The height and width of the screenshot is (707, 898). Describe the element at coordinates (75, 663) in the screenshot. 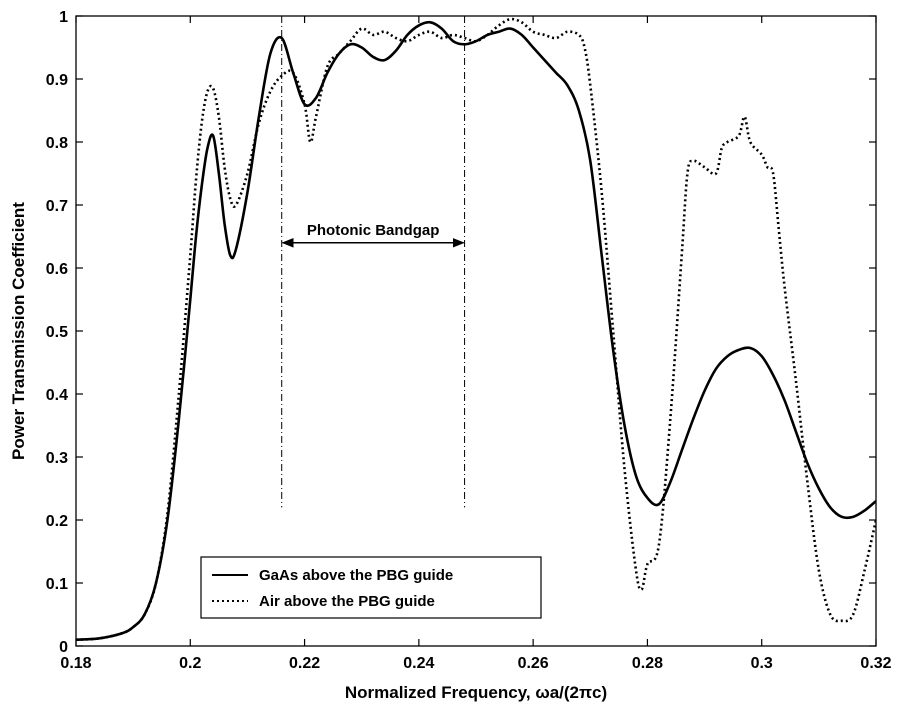

I see `x-tick-label: 0.18` at that location.